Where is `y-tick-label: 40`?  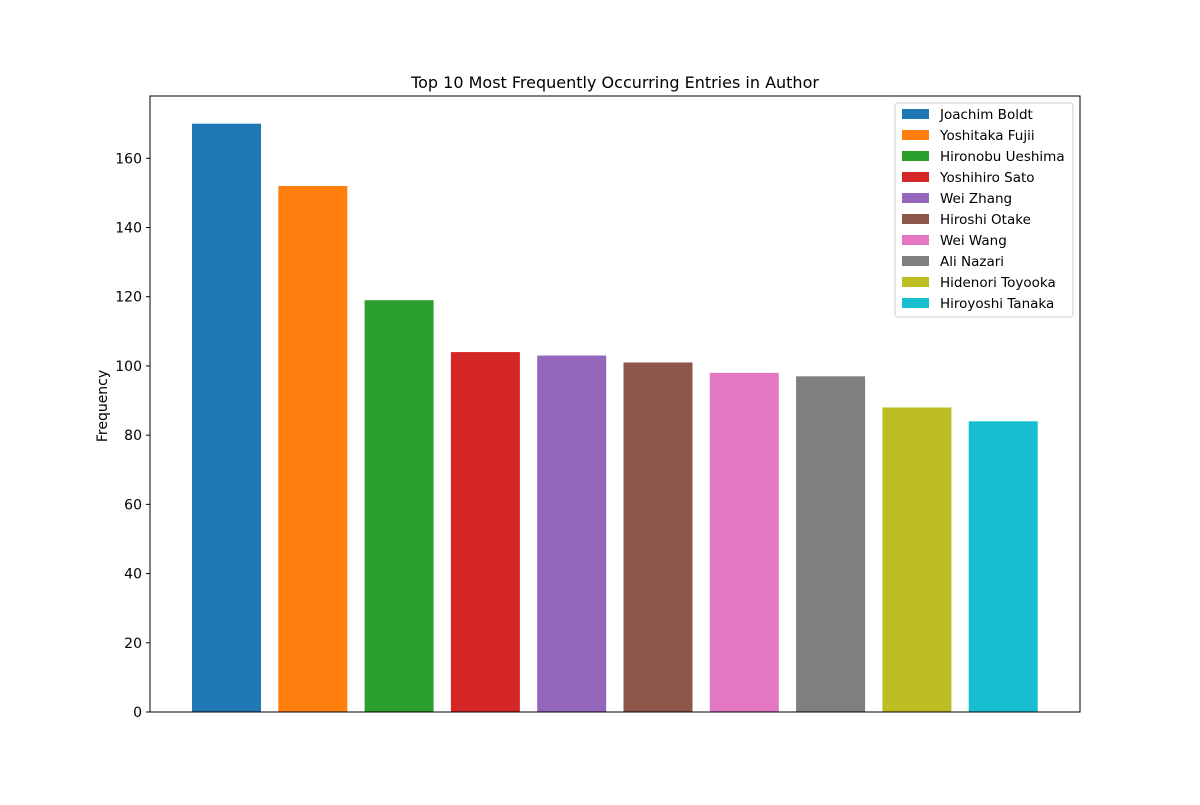
y-tick-label: 40 is located at coordinates (133, 575).